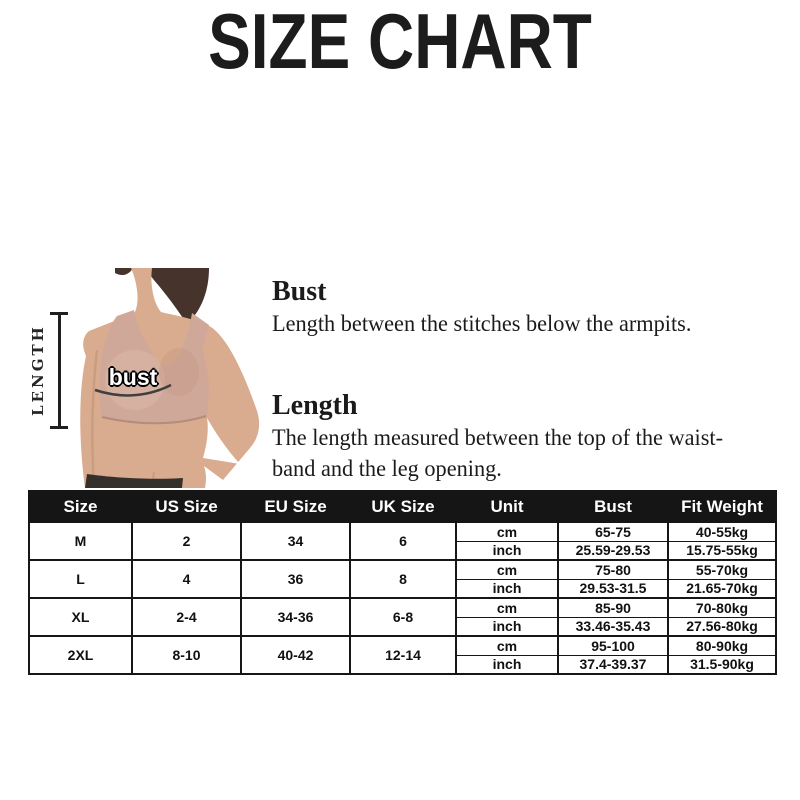  What do you see at coordinates (133, 377) in the screenshot?
I see `bust-annotation-label: bust` at bounding box center [133, 377].